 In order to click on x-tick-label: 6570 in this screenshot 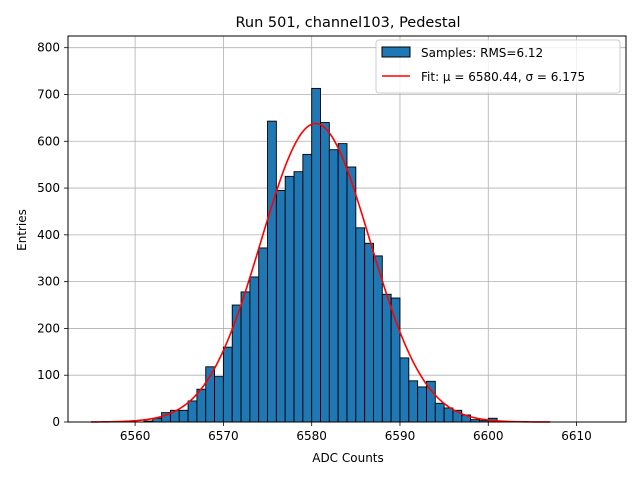, I will do `click(223, 436)`.